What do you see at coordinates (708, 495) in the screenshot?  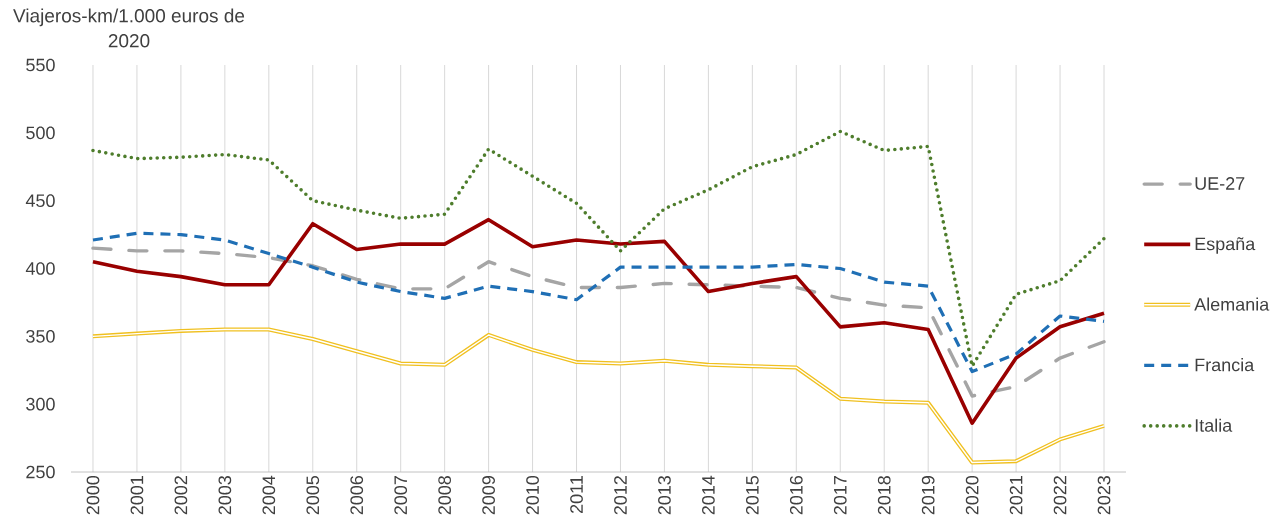 I see `x-tick-label: 2014` at bounding box center [708, 495].